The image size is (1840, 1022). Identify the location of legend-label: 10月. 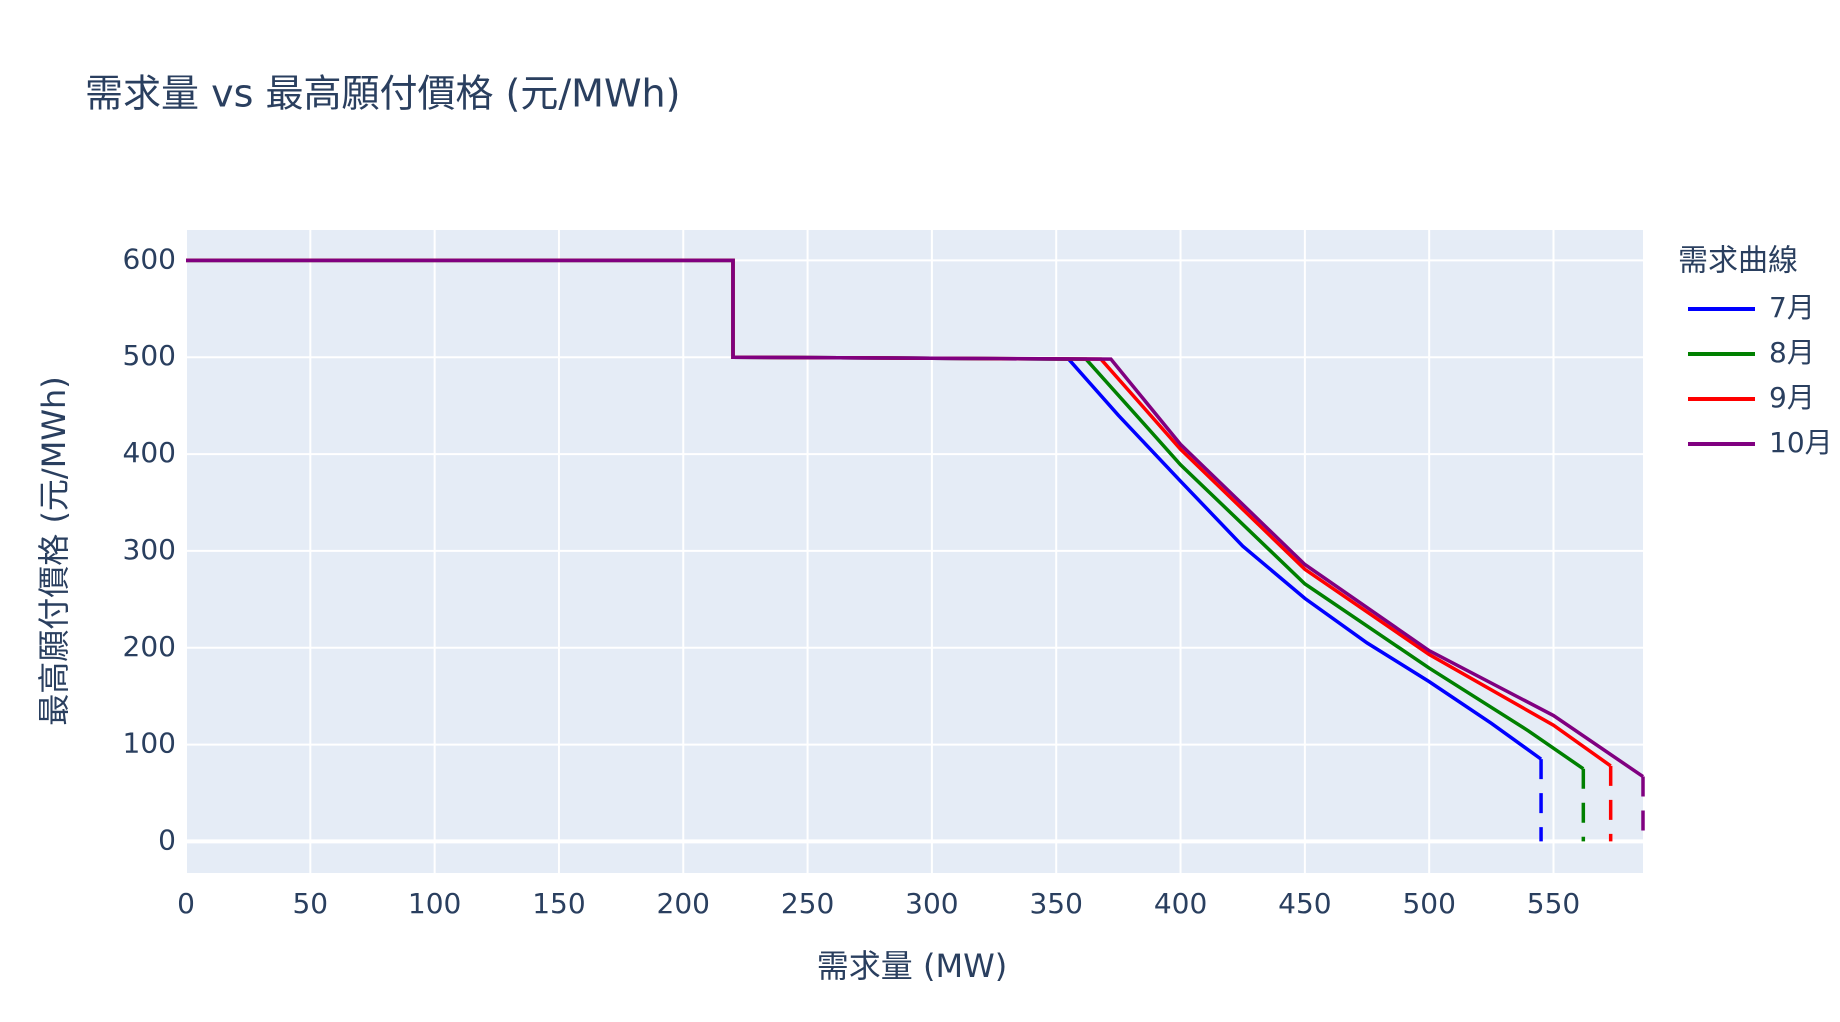
(1801, 442).